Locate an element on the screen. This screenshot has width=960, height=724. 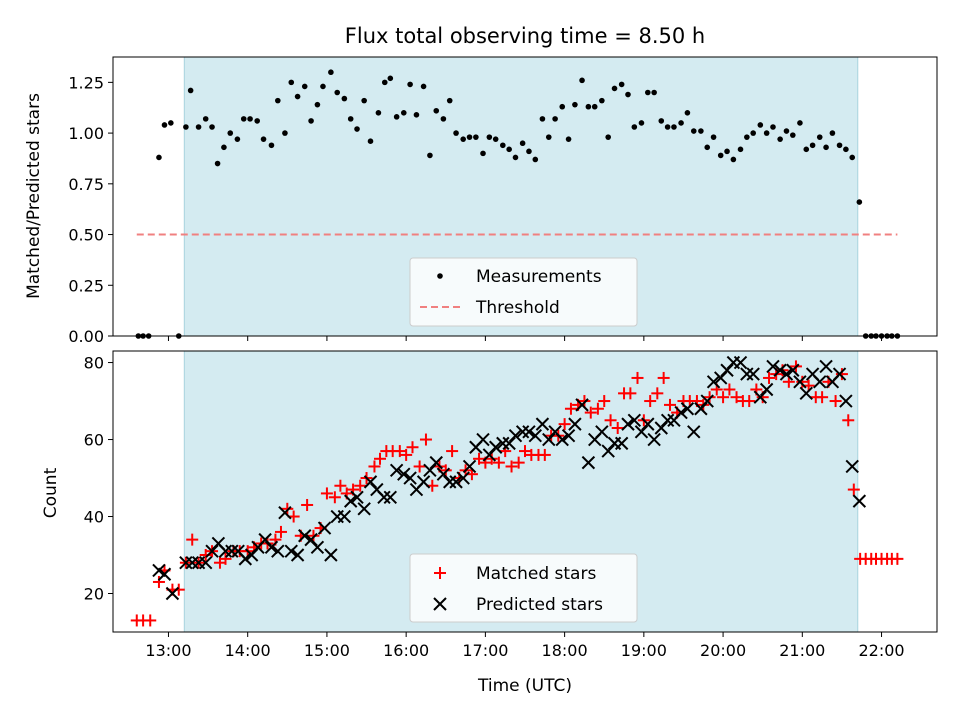
bottom-legend: Matched stars Predicted stars is located at coordinates (523, 588).